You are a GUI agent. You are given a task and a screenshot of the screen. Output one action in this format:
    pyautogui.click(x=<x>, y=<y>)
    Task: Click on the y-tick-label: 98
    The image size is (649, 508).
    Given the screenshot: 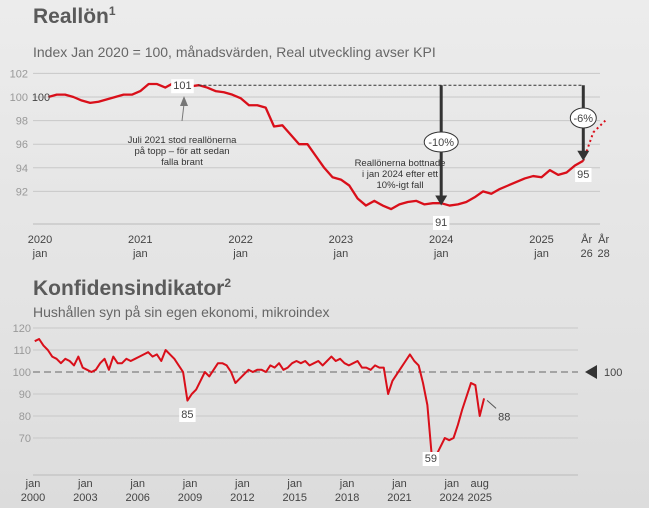 What is the action you would take?
    pyautogui.click(x=22, y=122)
    